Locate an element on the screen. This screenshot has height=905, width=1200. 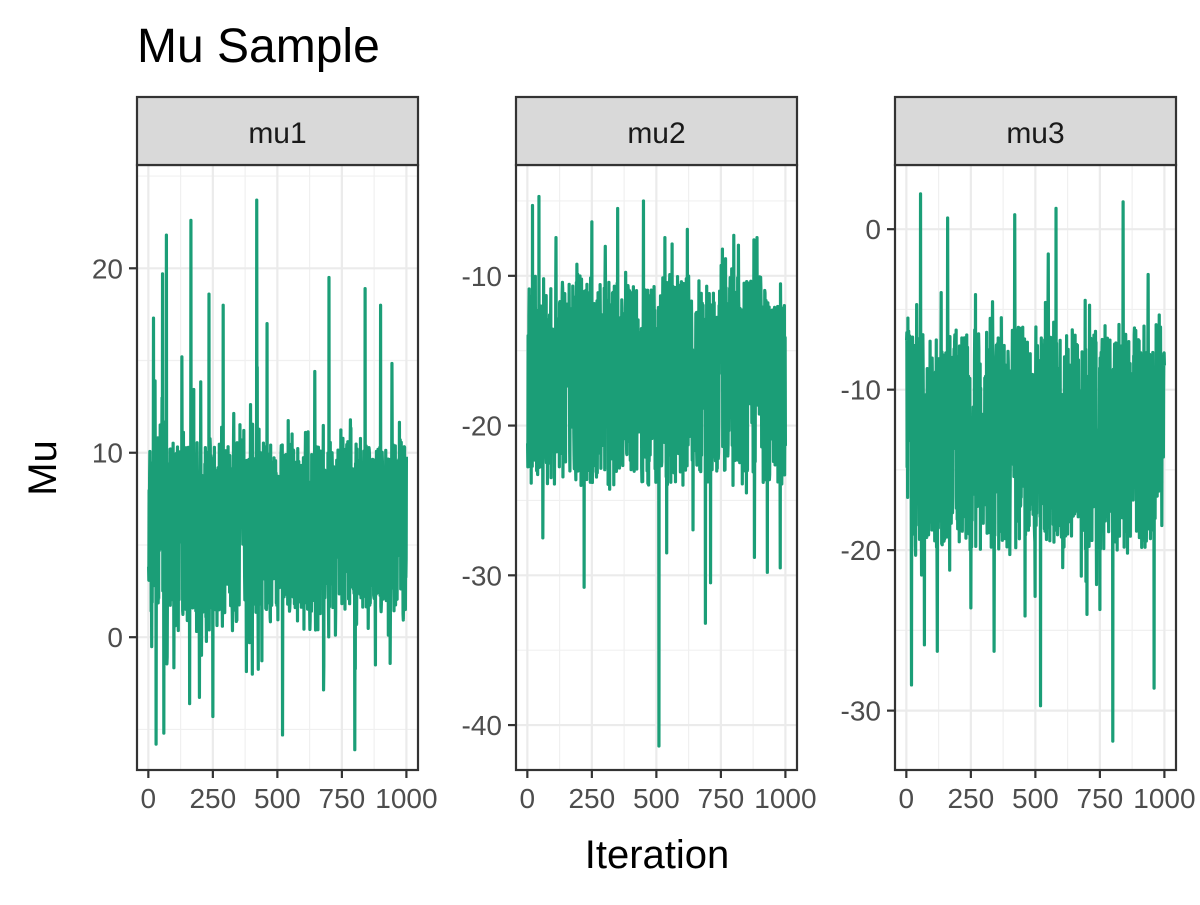
y-tick-label: -40 is located at coordinates (482, 725).